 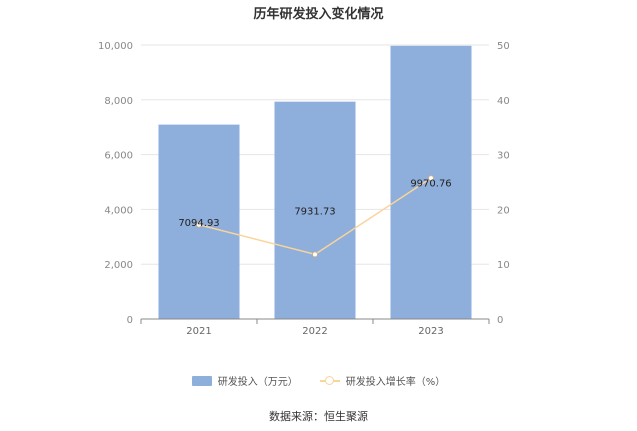 I want to click on y-right-tick-label: 20, so click(x=503, y=210).